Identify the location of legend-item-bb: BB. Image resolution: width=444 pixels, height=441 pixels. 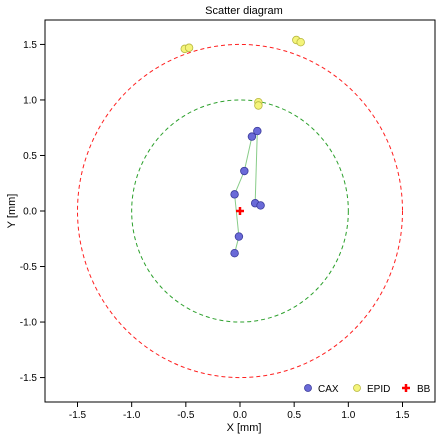
(416, 389).